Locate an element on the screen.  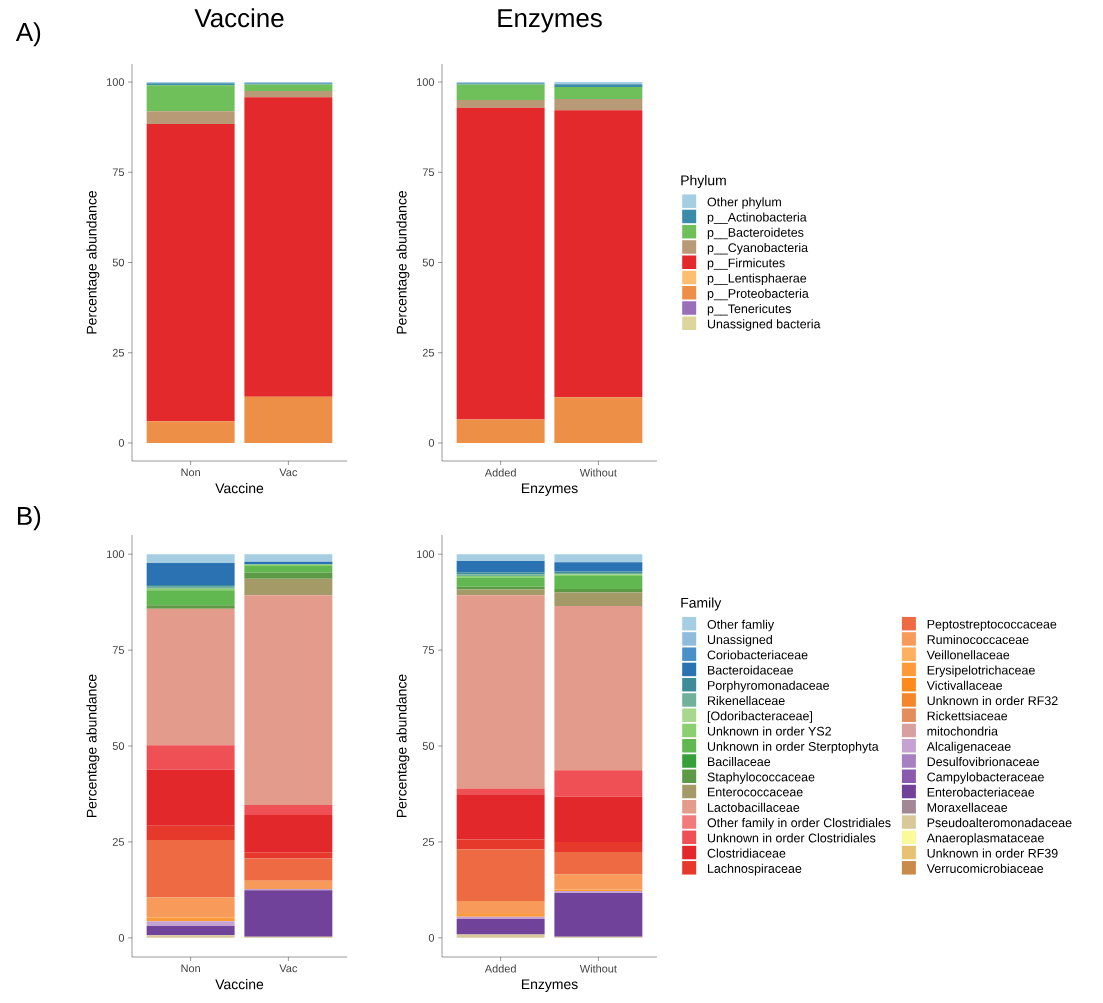
legend-label: [Odoribacteraceae] is located at coordinates (760, 717).